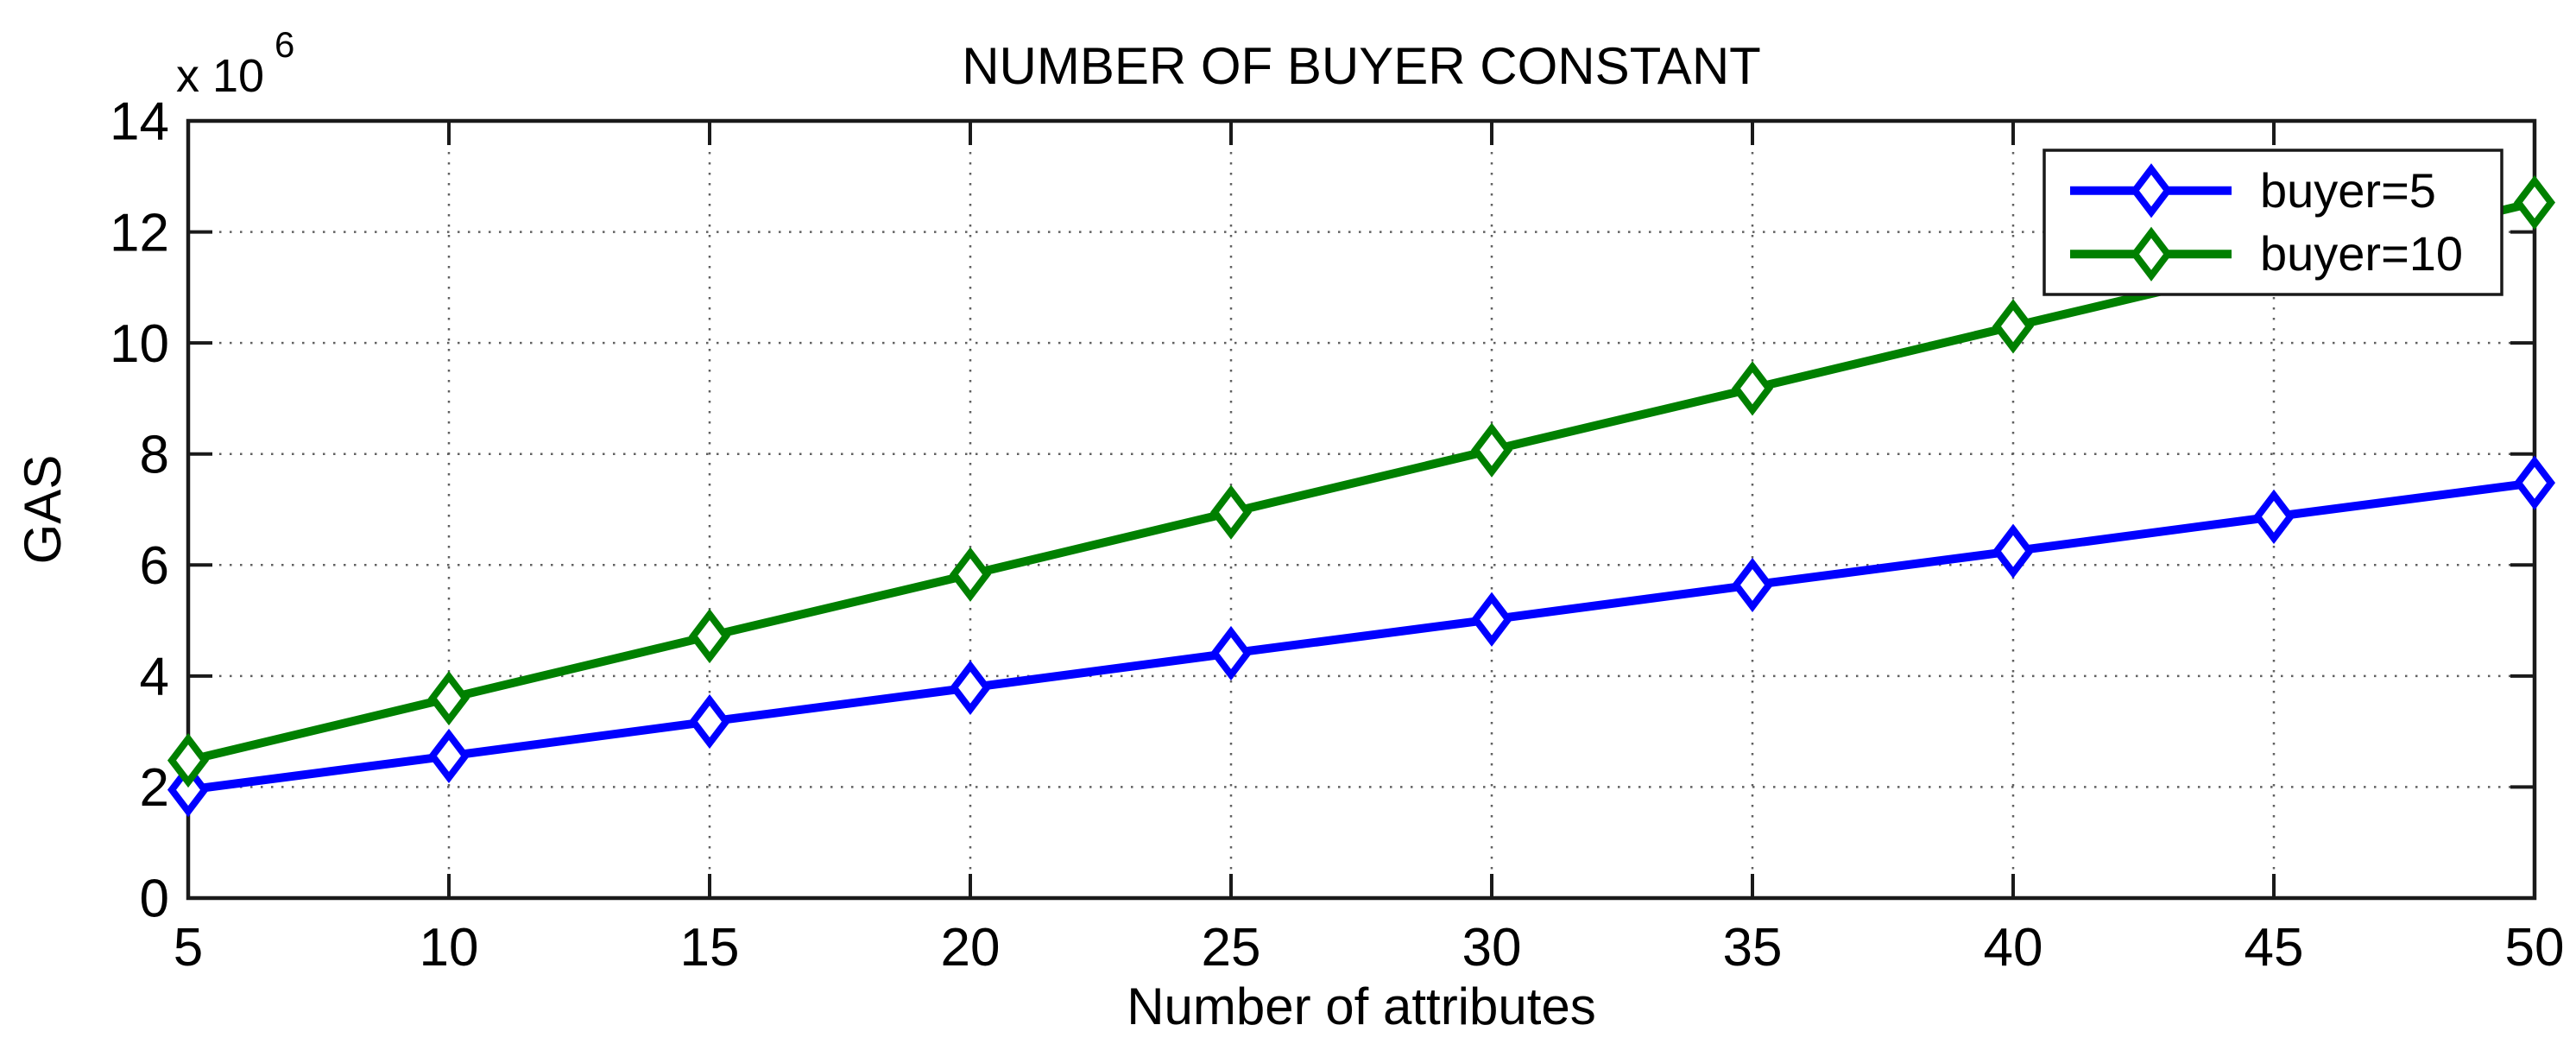 This screenshot has width=2576, height=1063. I want to click on y-tick-label: 6, so click(154, 566).